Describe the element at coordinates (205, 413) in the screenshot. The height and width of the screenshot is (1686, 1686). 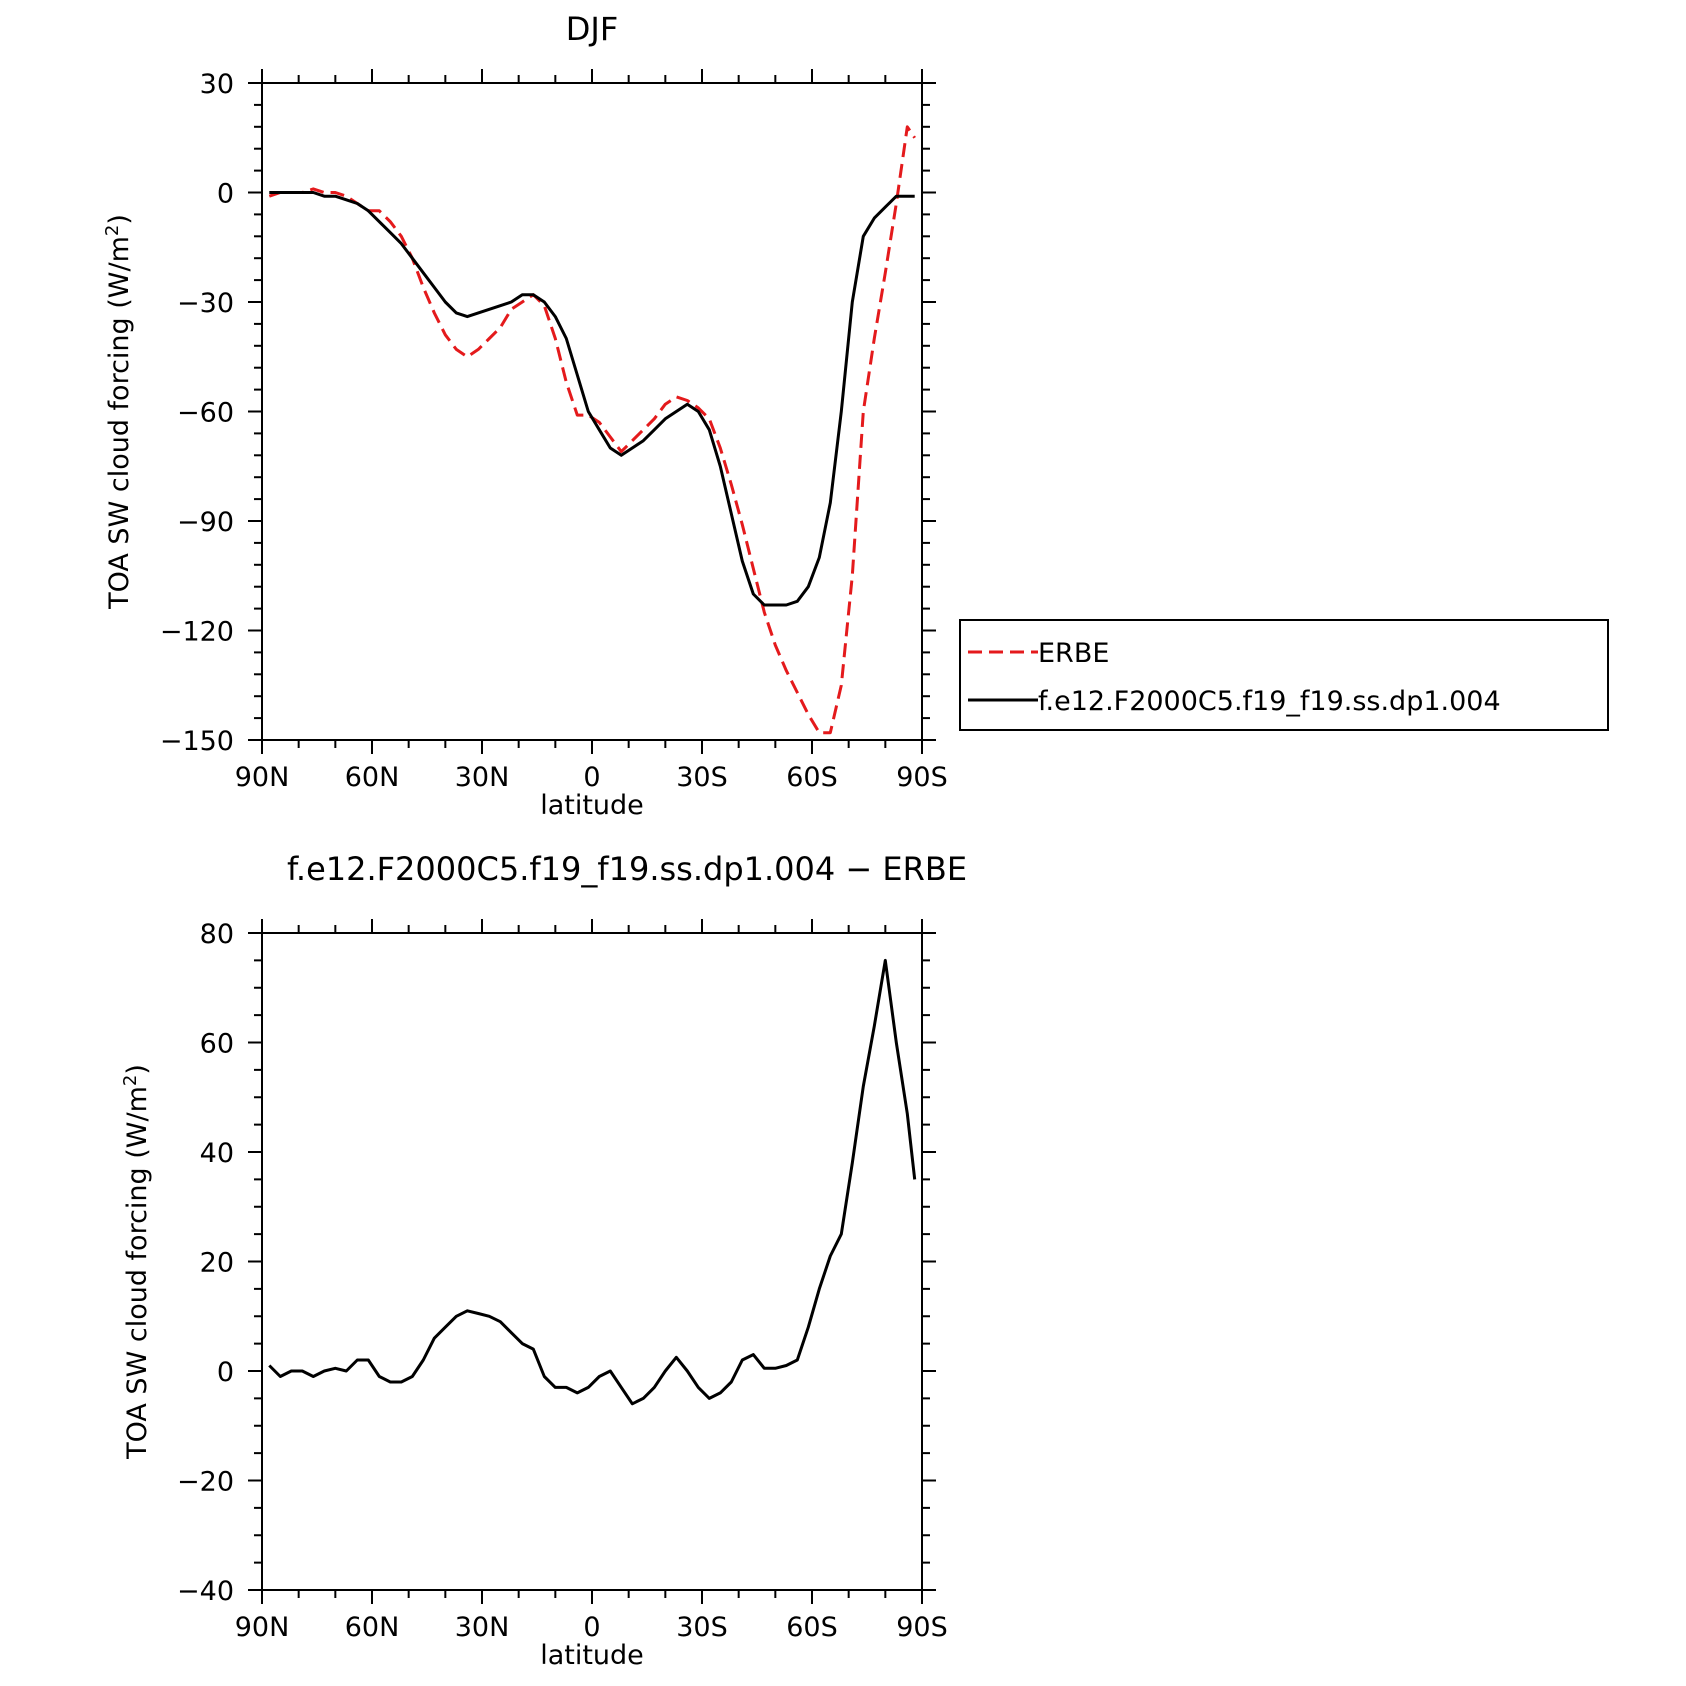
I see `y-tick-label: −60` at that location.